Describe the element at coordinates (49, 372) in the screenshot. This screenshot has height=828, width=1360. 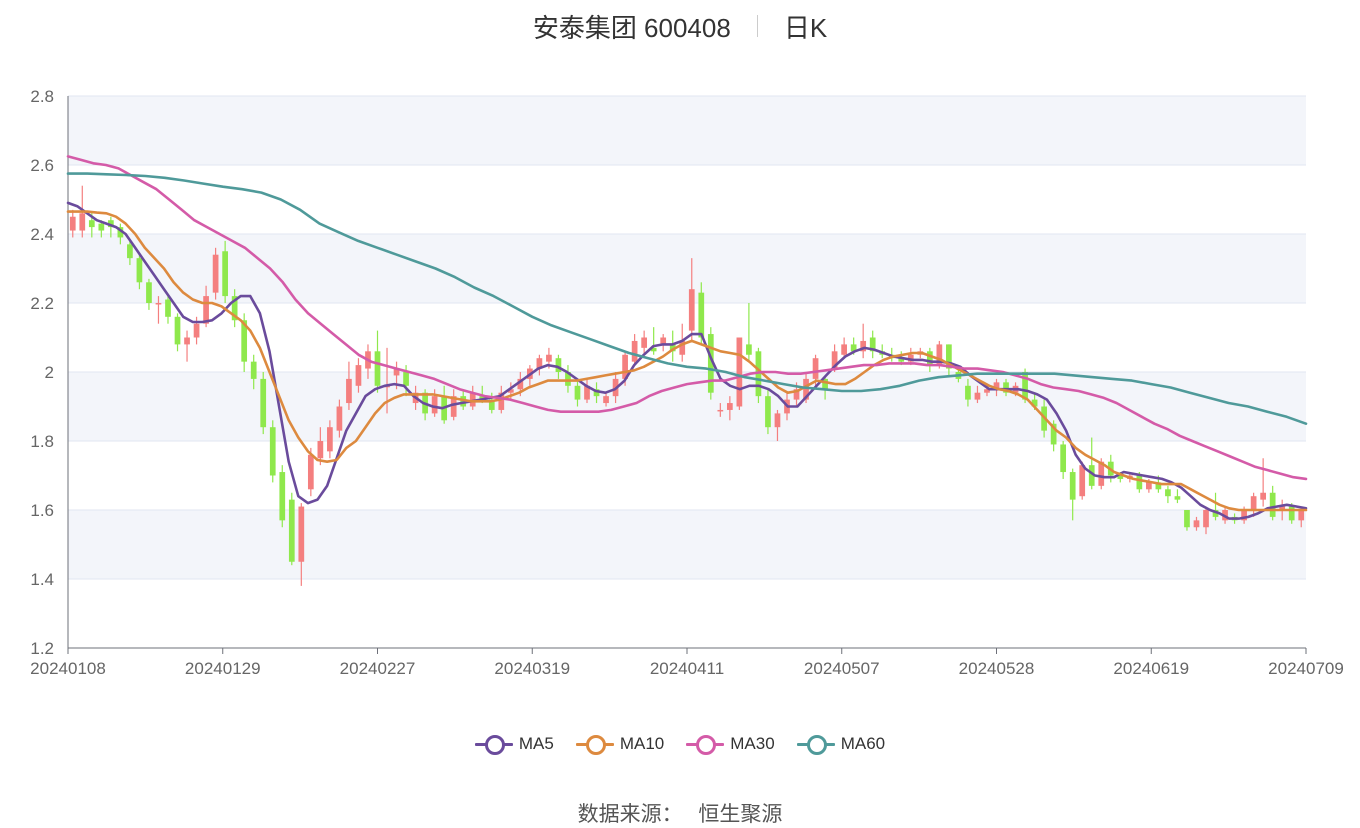
I see `y-tick-label: 2` at that location.